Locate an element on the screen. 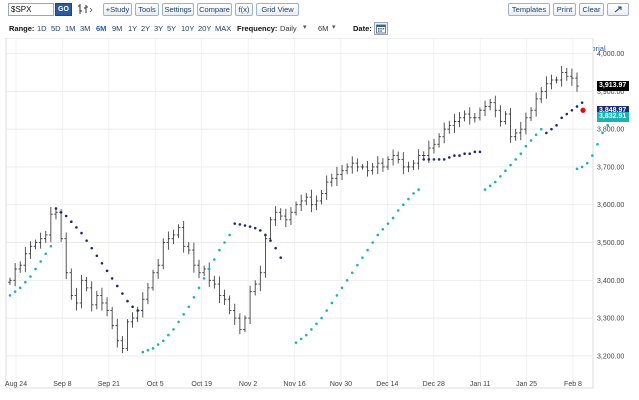 The width and height of the screenshot is (639, 400). range-option-9m: 9M is located at coordinates (117, 28).